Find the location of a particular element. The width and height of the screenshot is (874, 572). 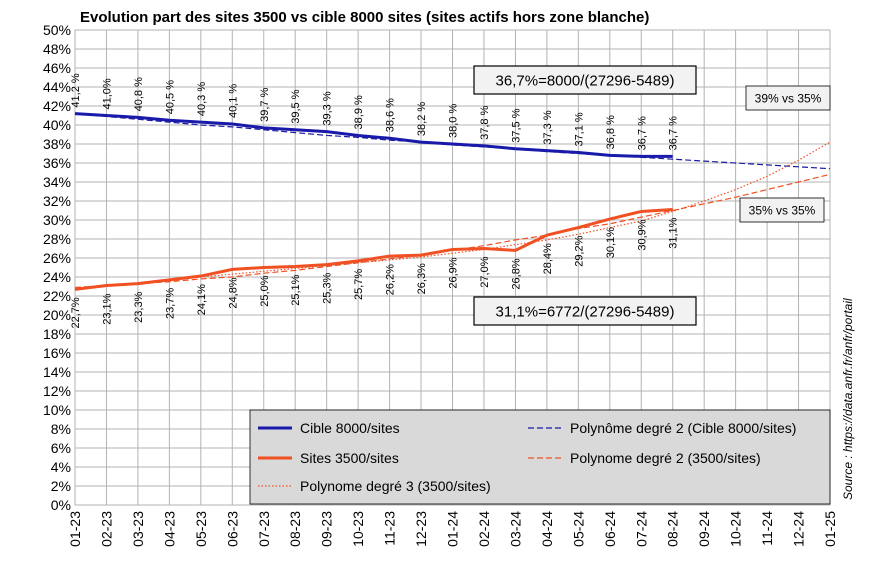

y-tick-label: 8% is located at coordinates (61, 429).